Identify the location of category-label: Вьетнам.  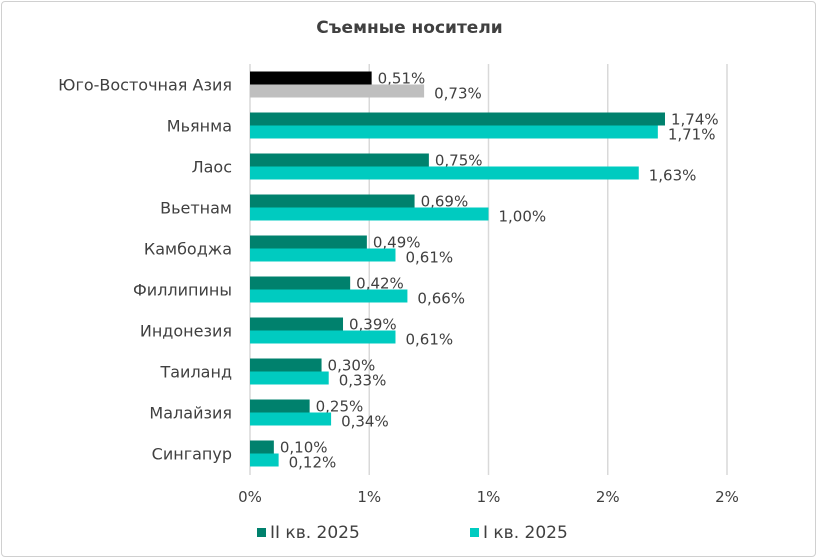
(196, 208).